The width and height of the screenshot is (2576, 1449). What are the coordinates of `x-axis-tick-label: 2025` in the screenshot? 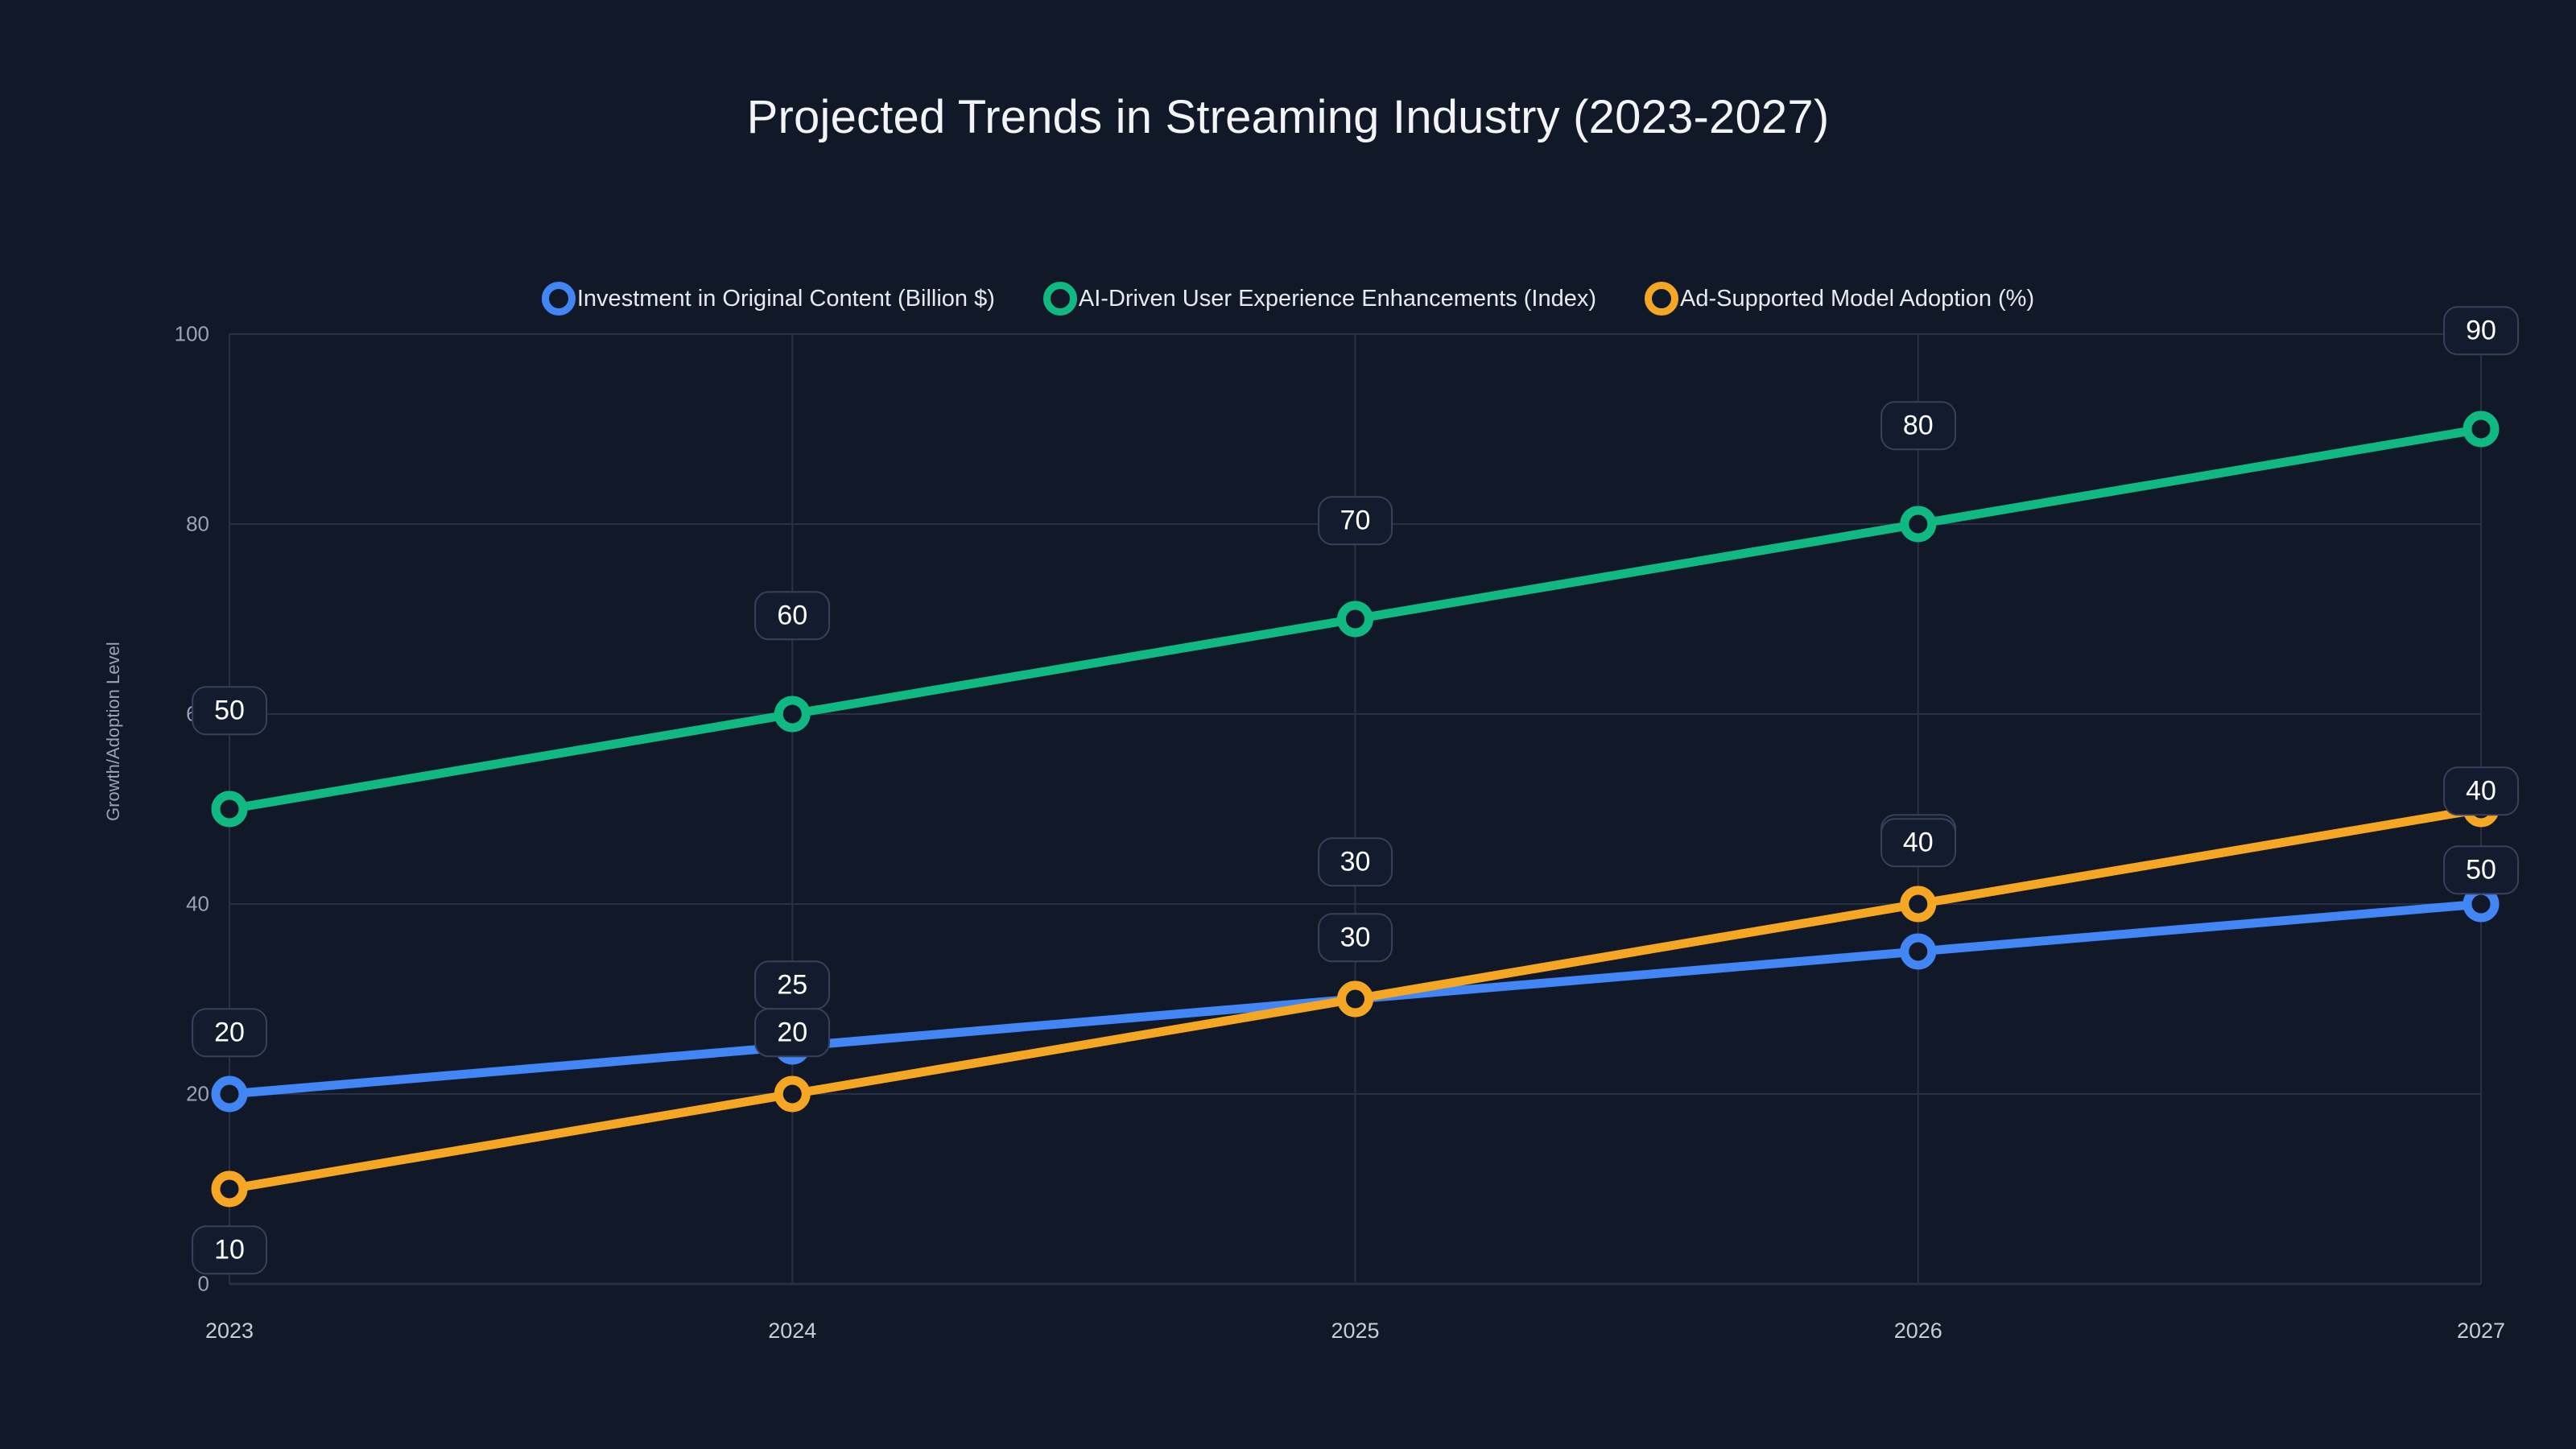 It's located at (1355, 1331).